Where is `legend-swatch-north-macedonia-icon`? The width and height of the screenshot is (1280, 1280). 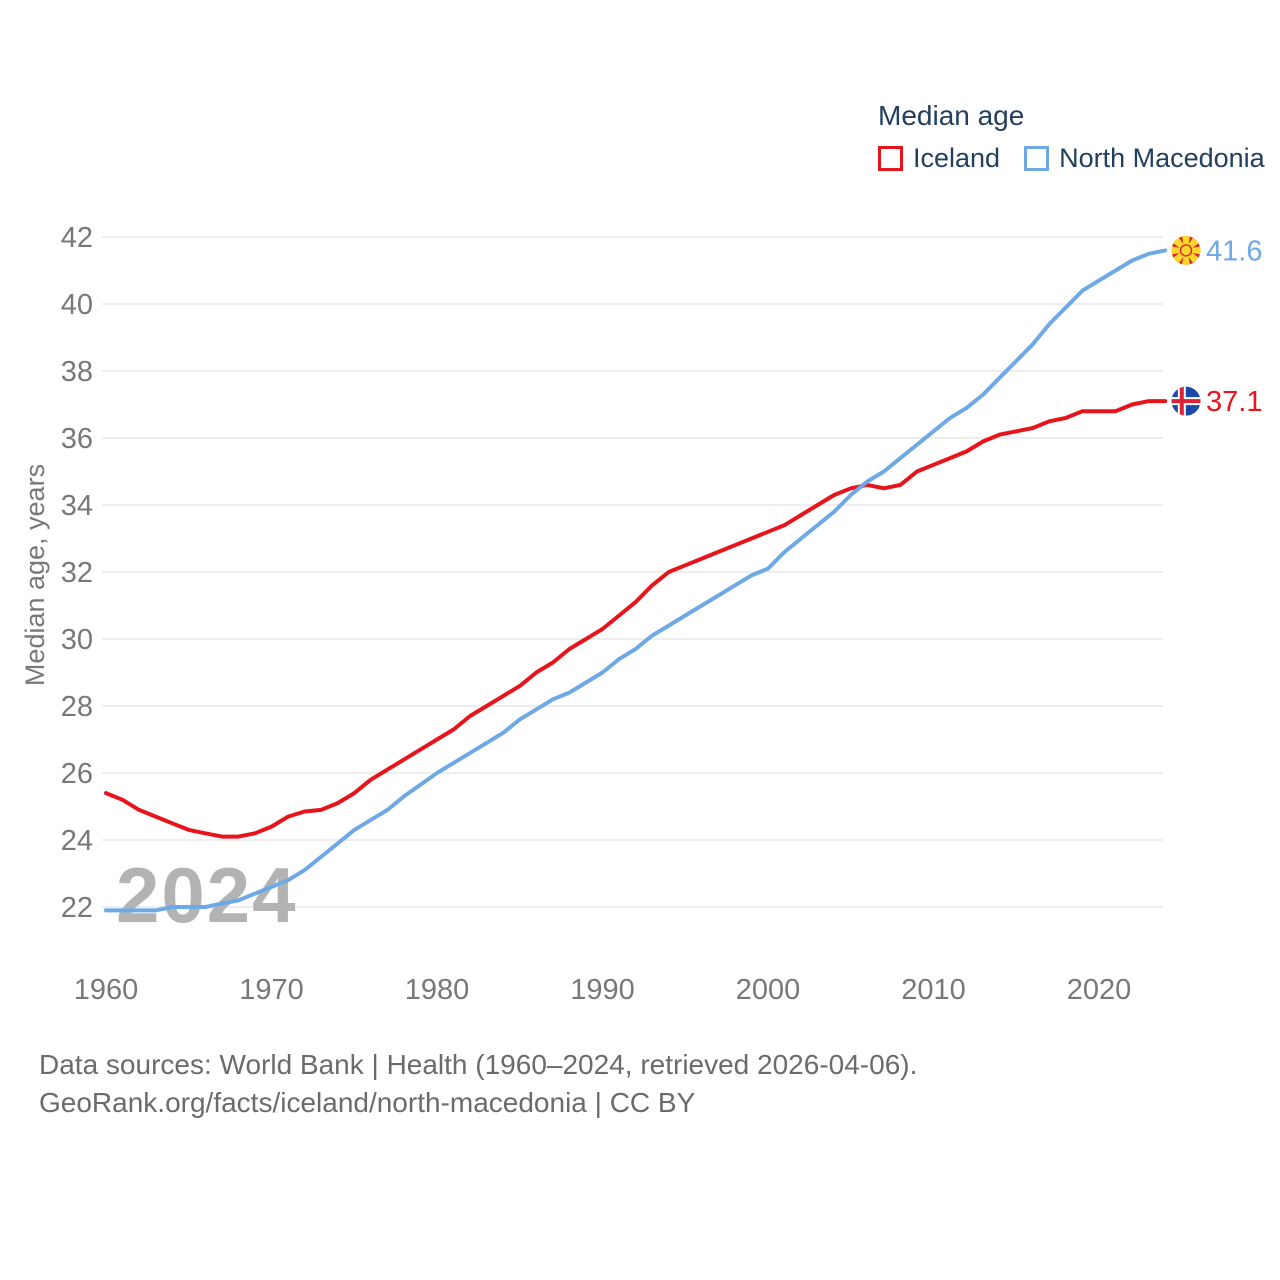 legend-swatch-north-macedonia-icon is located at coordinates (1037, 158).